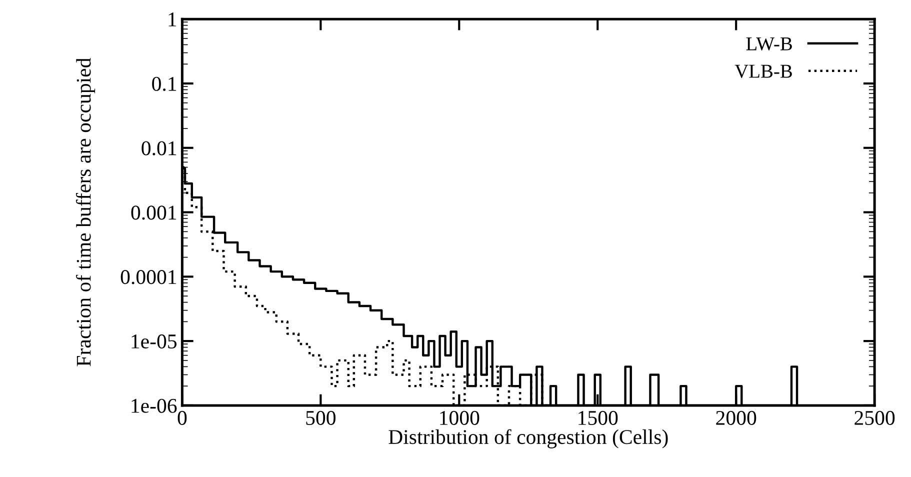  What do you see at coordinates (154, 405) in the screenshot?
I see `y-tick-label: 1e-06` at bounding box center [154, 405].